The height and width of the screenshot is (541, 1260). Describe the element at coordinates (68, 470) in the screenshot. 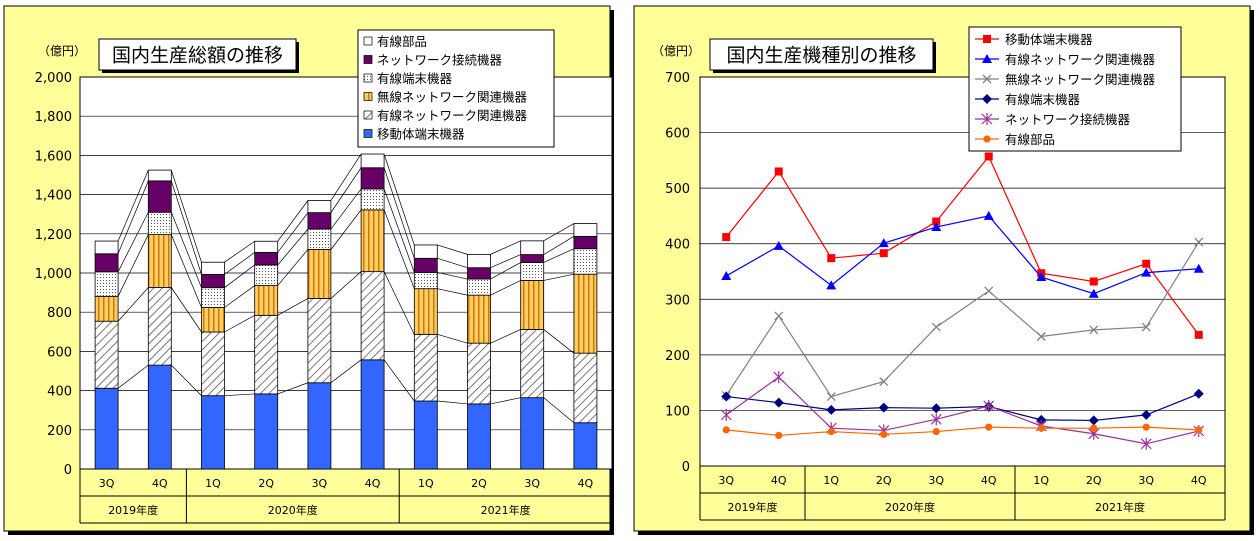

I see `y-tick-label: 0` at that location.